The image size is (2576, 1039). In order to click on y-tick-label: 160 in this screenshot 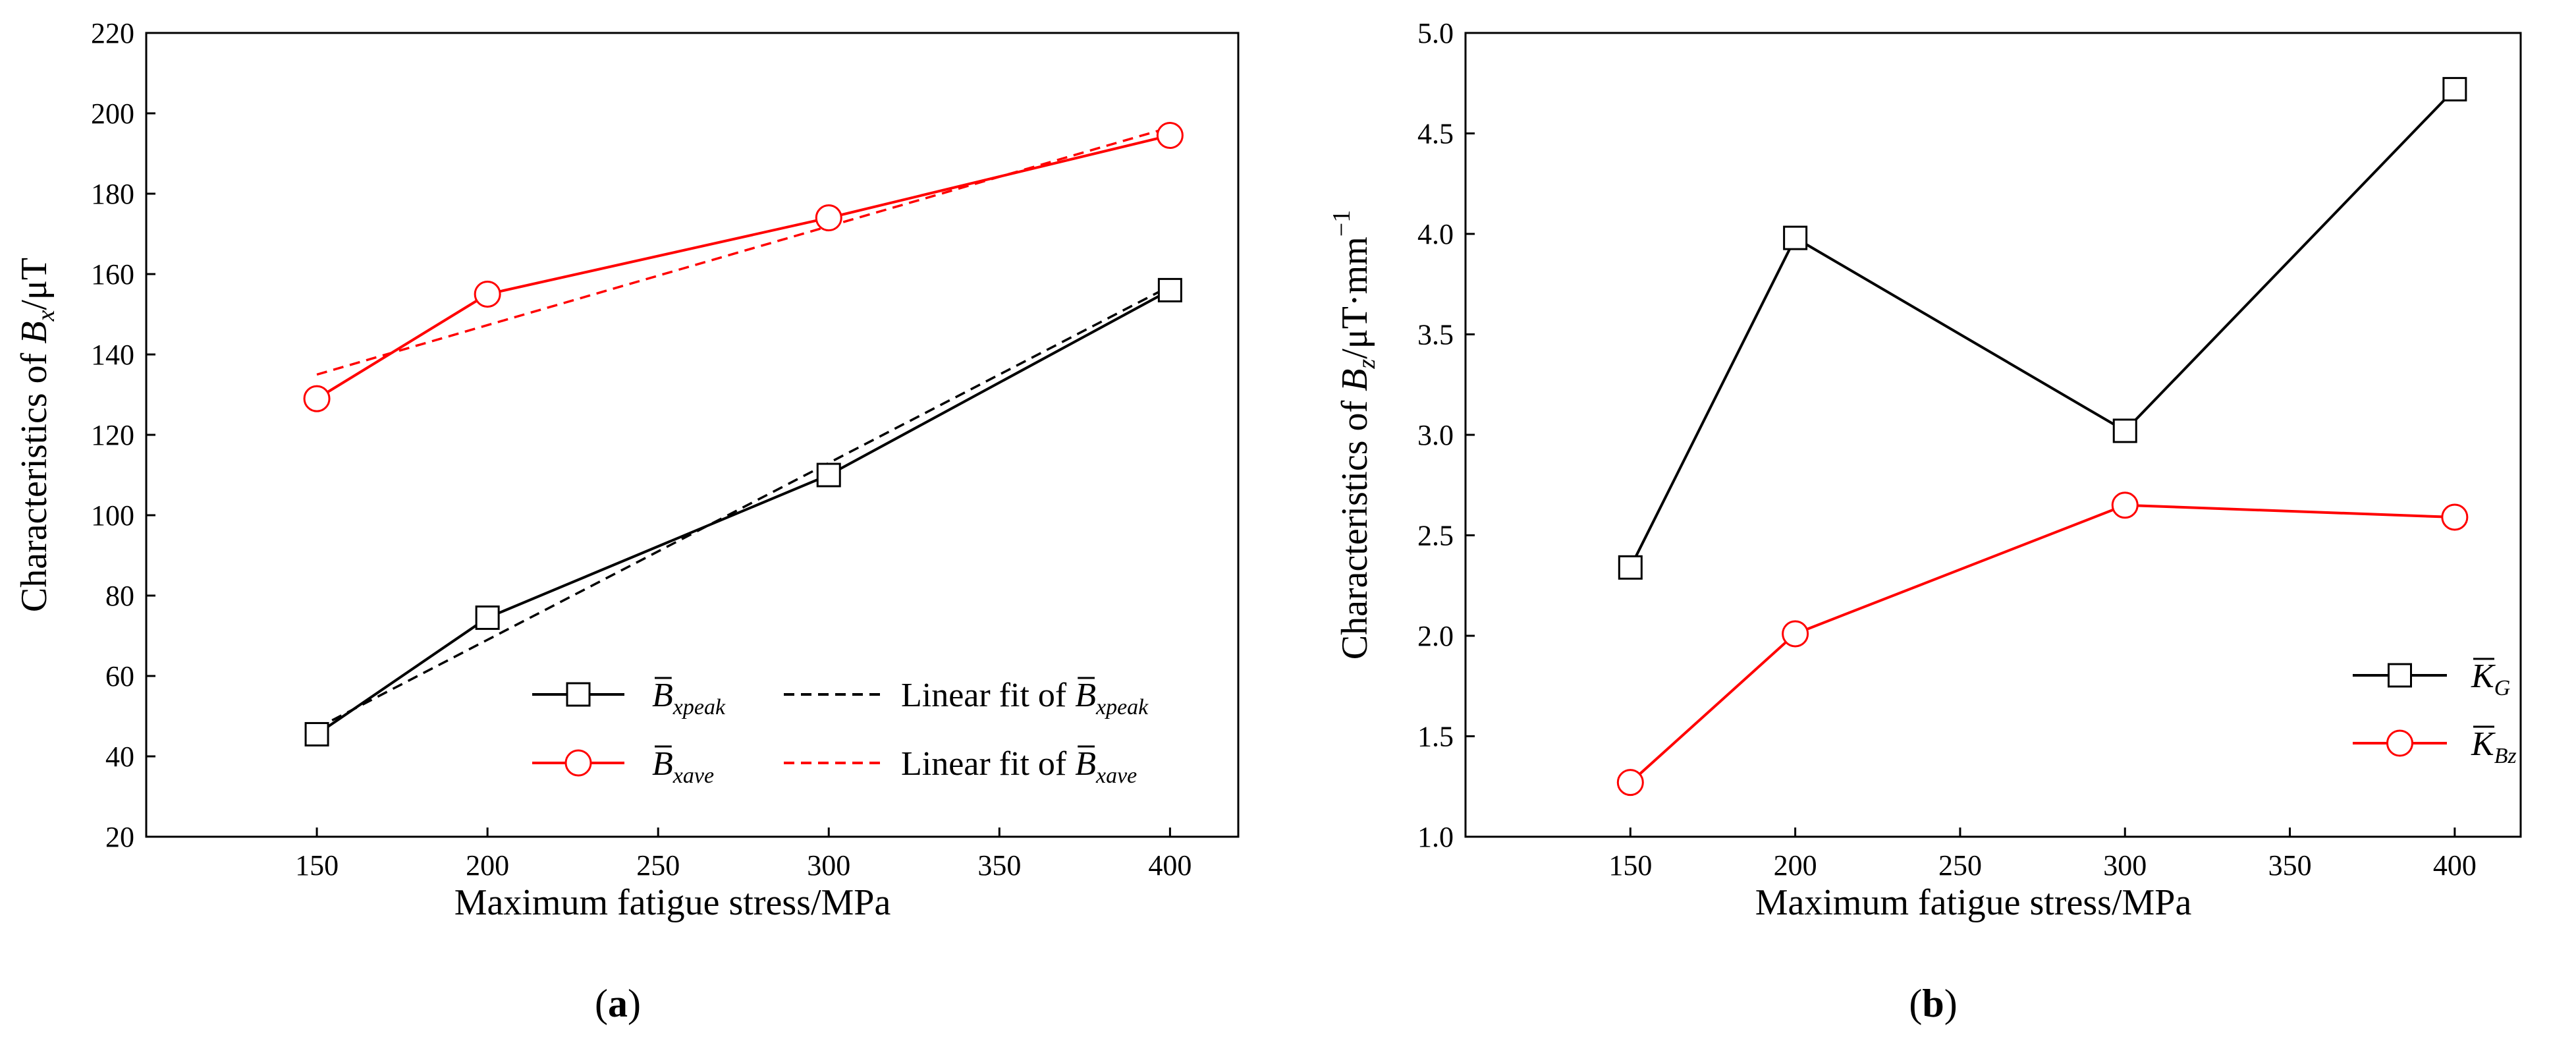, I will do `click(112, 274)`.